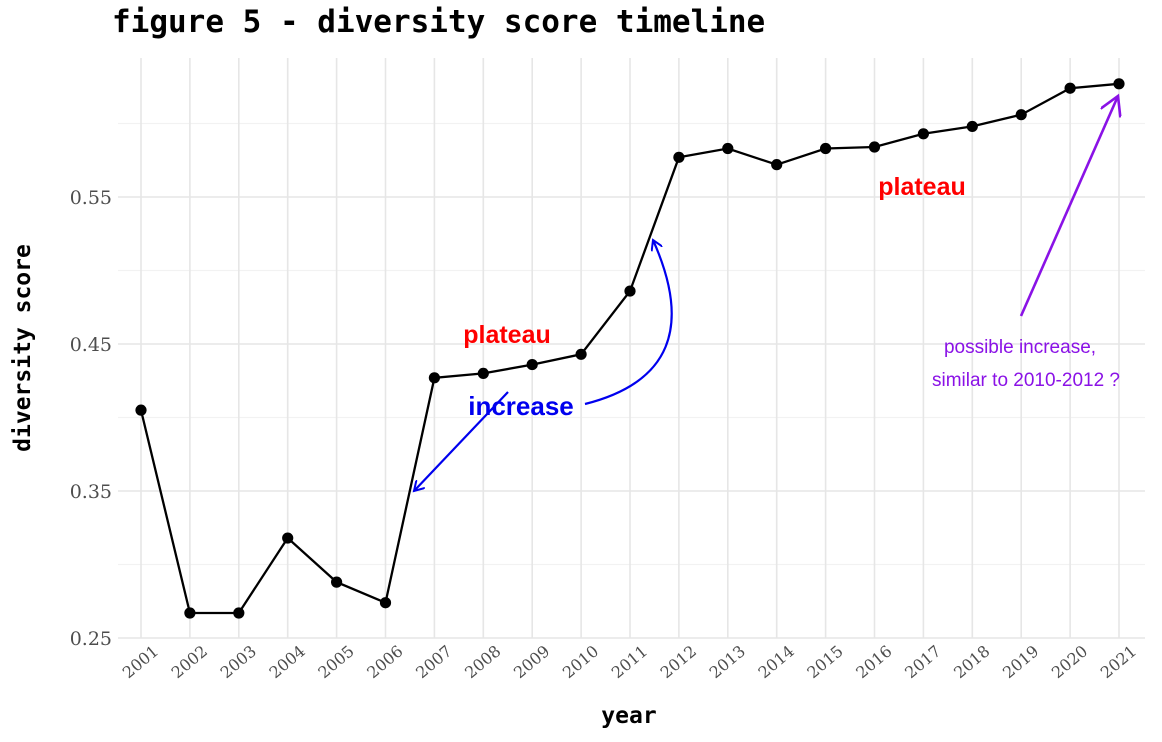 The image size is (1162, 742). Describe the element at coordinates (23, 348) in the screenshot. I see `y-axis-title: diversity score` at that location.